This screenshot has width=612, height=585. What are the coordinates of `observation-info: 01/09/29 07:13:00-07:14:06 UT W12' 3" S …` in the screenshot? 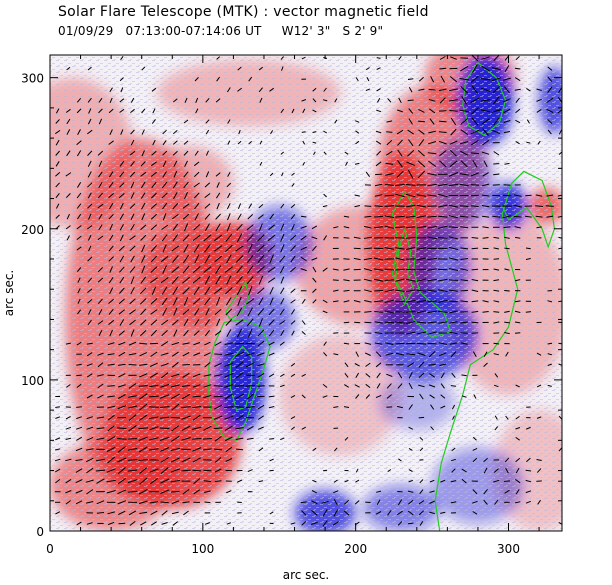 It's located at (221, 31).